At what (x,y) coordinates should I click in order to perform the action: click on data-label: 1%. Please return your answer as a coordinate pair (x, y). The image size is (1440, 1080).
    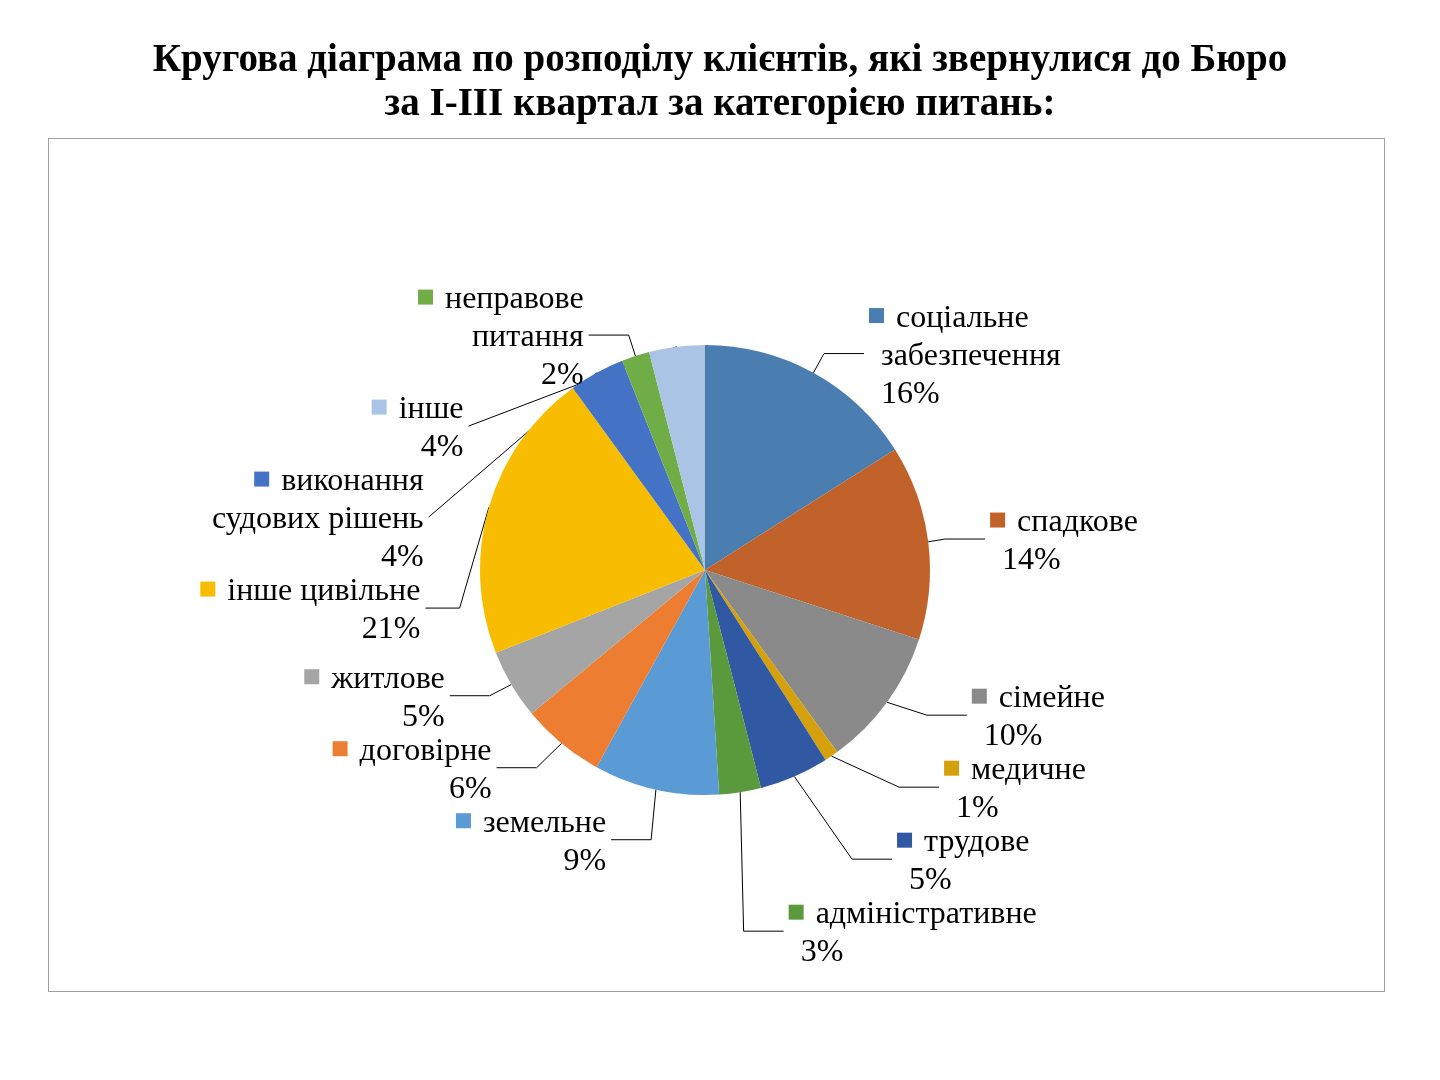
    Looking at the image, I should click on (977, 806).